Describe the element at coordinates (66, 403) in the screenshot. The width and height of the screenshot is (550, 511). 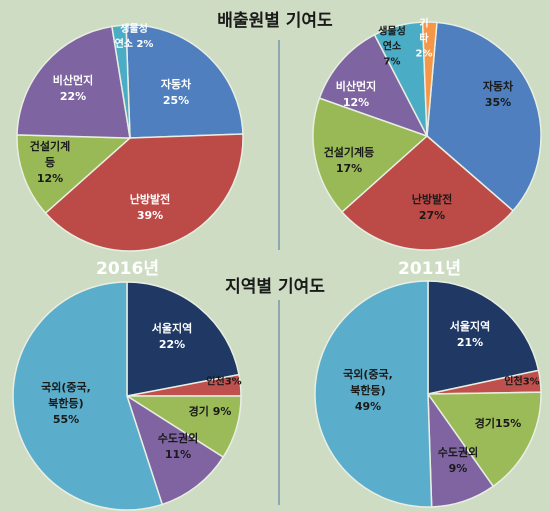
I see `pie-2-slice-4-label: 국외(중국, 북한등) 55%` at that location.